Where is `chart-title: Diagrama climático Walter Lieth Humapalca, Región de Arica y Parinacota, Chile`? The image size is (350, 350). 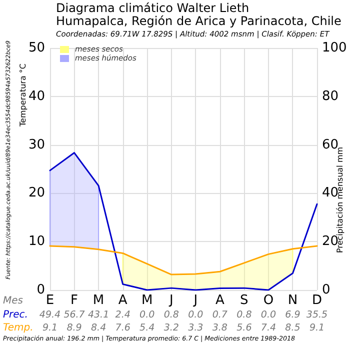
chart-title: Diagrama climático Walter Lieth Humapalca, Región de Arica y Parinacota, Chile is located at coordinates (199, 14).